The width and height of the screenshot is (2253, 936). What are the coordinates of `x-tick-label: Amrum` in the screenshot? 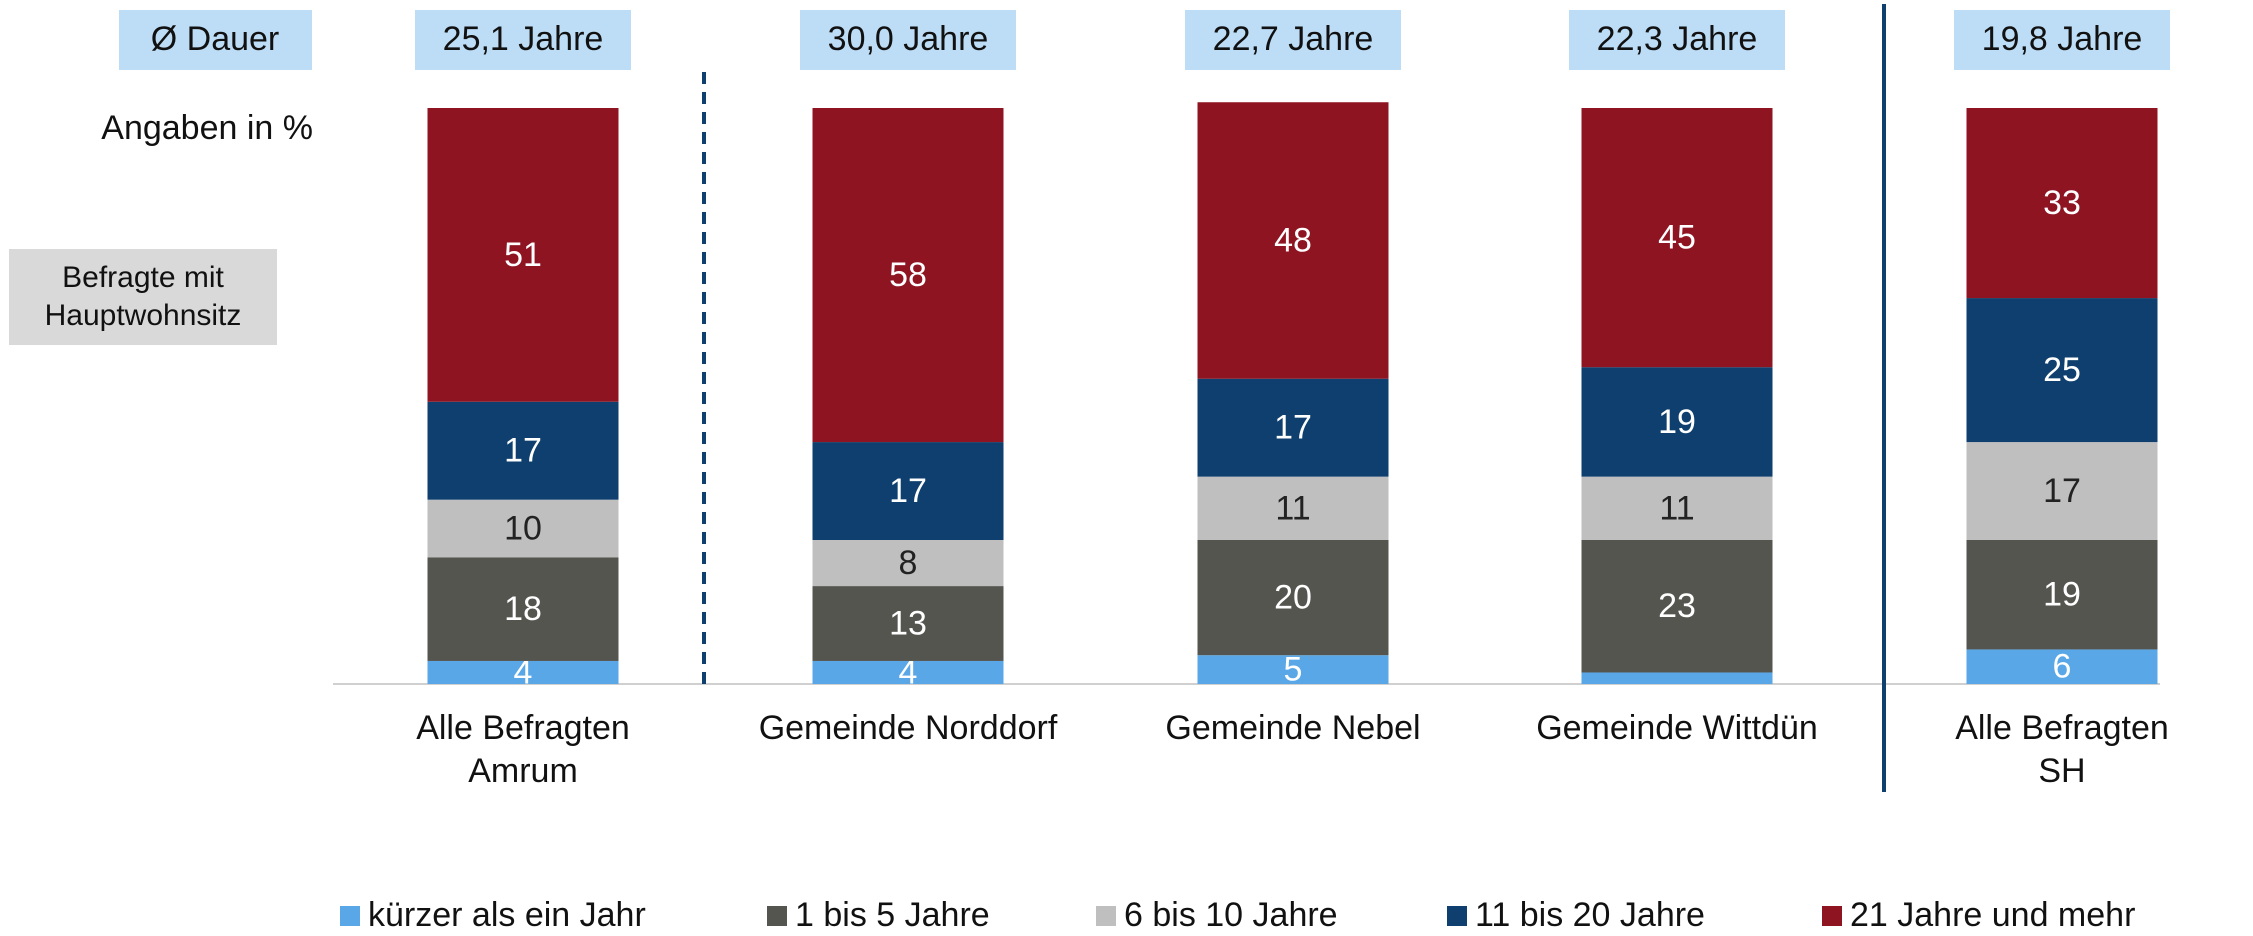 It's located at (523, 771).